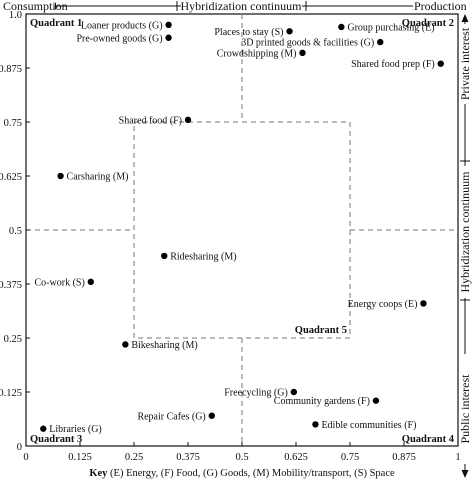 The height and width of the screenshot is (482, 474). What do you see at coordinates (35, 6) in the screenshot?
I see `top-axis-left-label: Consumption` at bounding box center [35, 6].